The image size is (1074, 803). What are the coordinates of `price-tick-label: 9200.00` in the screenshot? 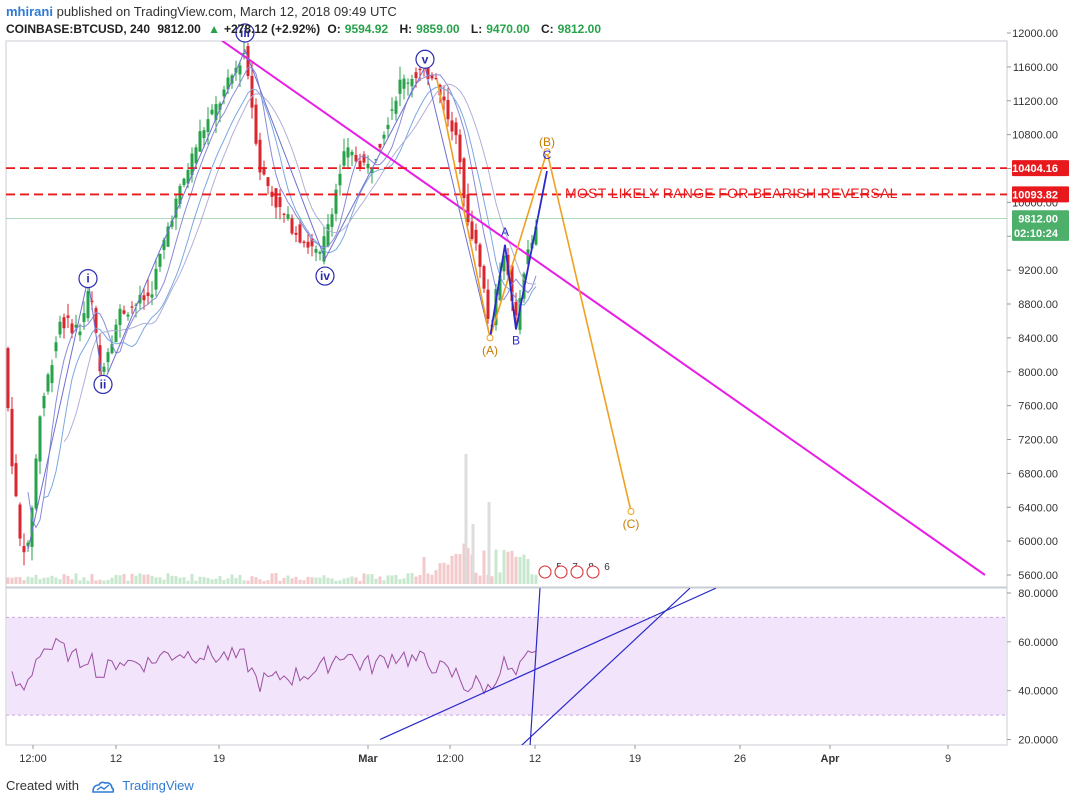 It's located at (1038, 271).